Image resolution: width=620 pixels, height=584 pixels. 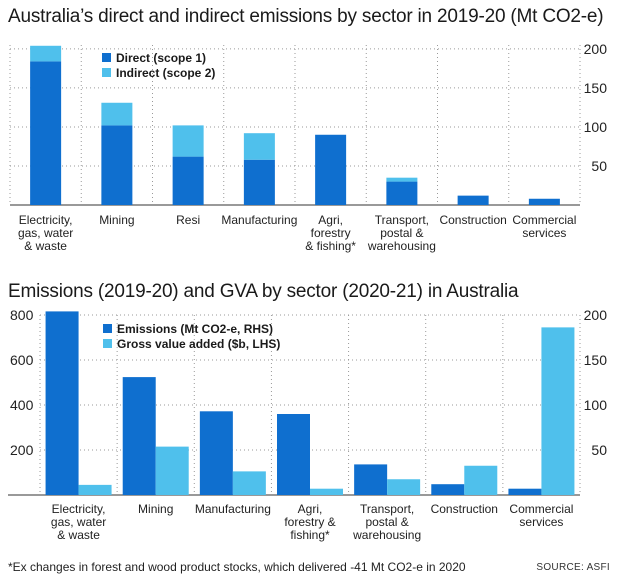 I want to click on chart2-category-label: Commercial, so click(x=541, y=509).